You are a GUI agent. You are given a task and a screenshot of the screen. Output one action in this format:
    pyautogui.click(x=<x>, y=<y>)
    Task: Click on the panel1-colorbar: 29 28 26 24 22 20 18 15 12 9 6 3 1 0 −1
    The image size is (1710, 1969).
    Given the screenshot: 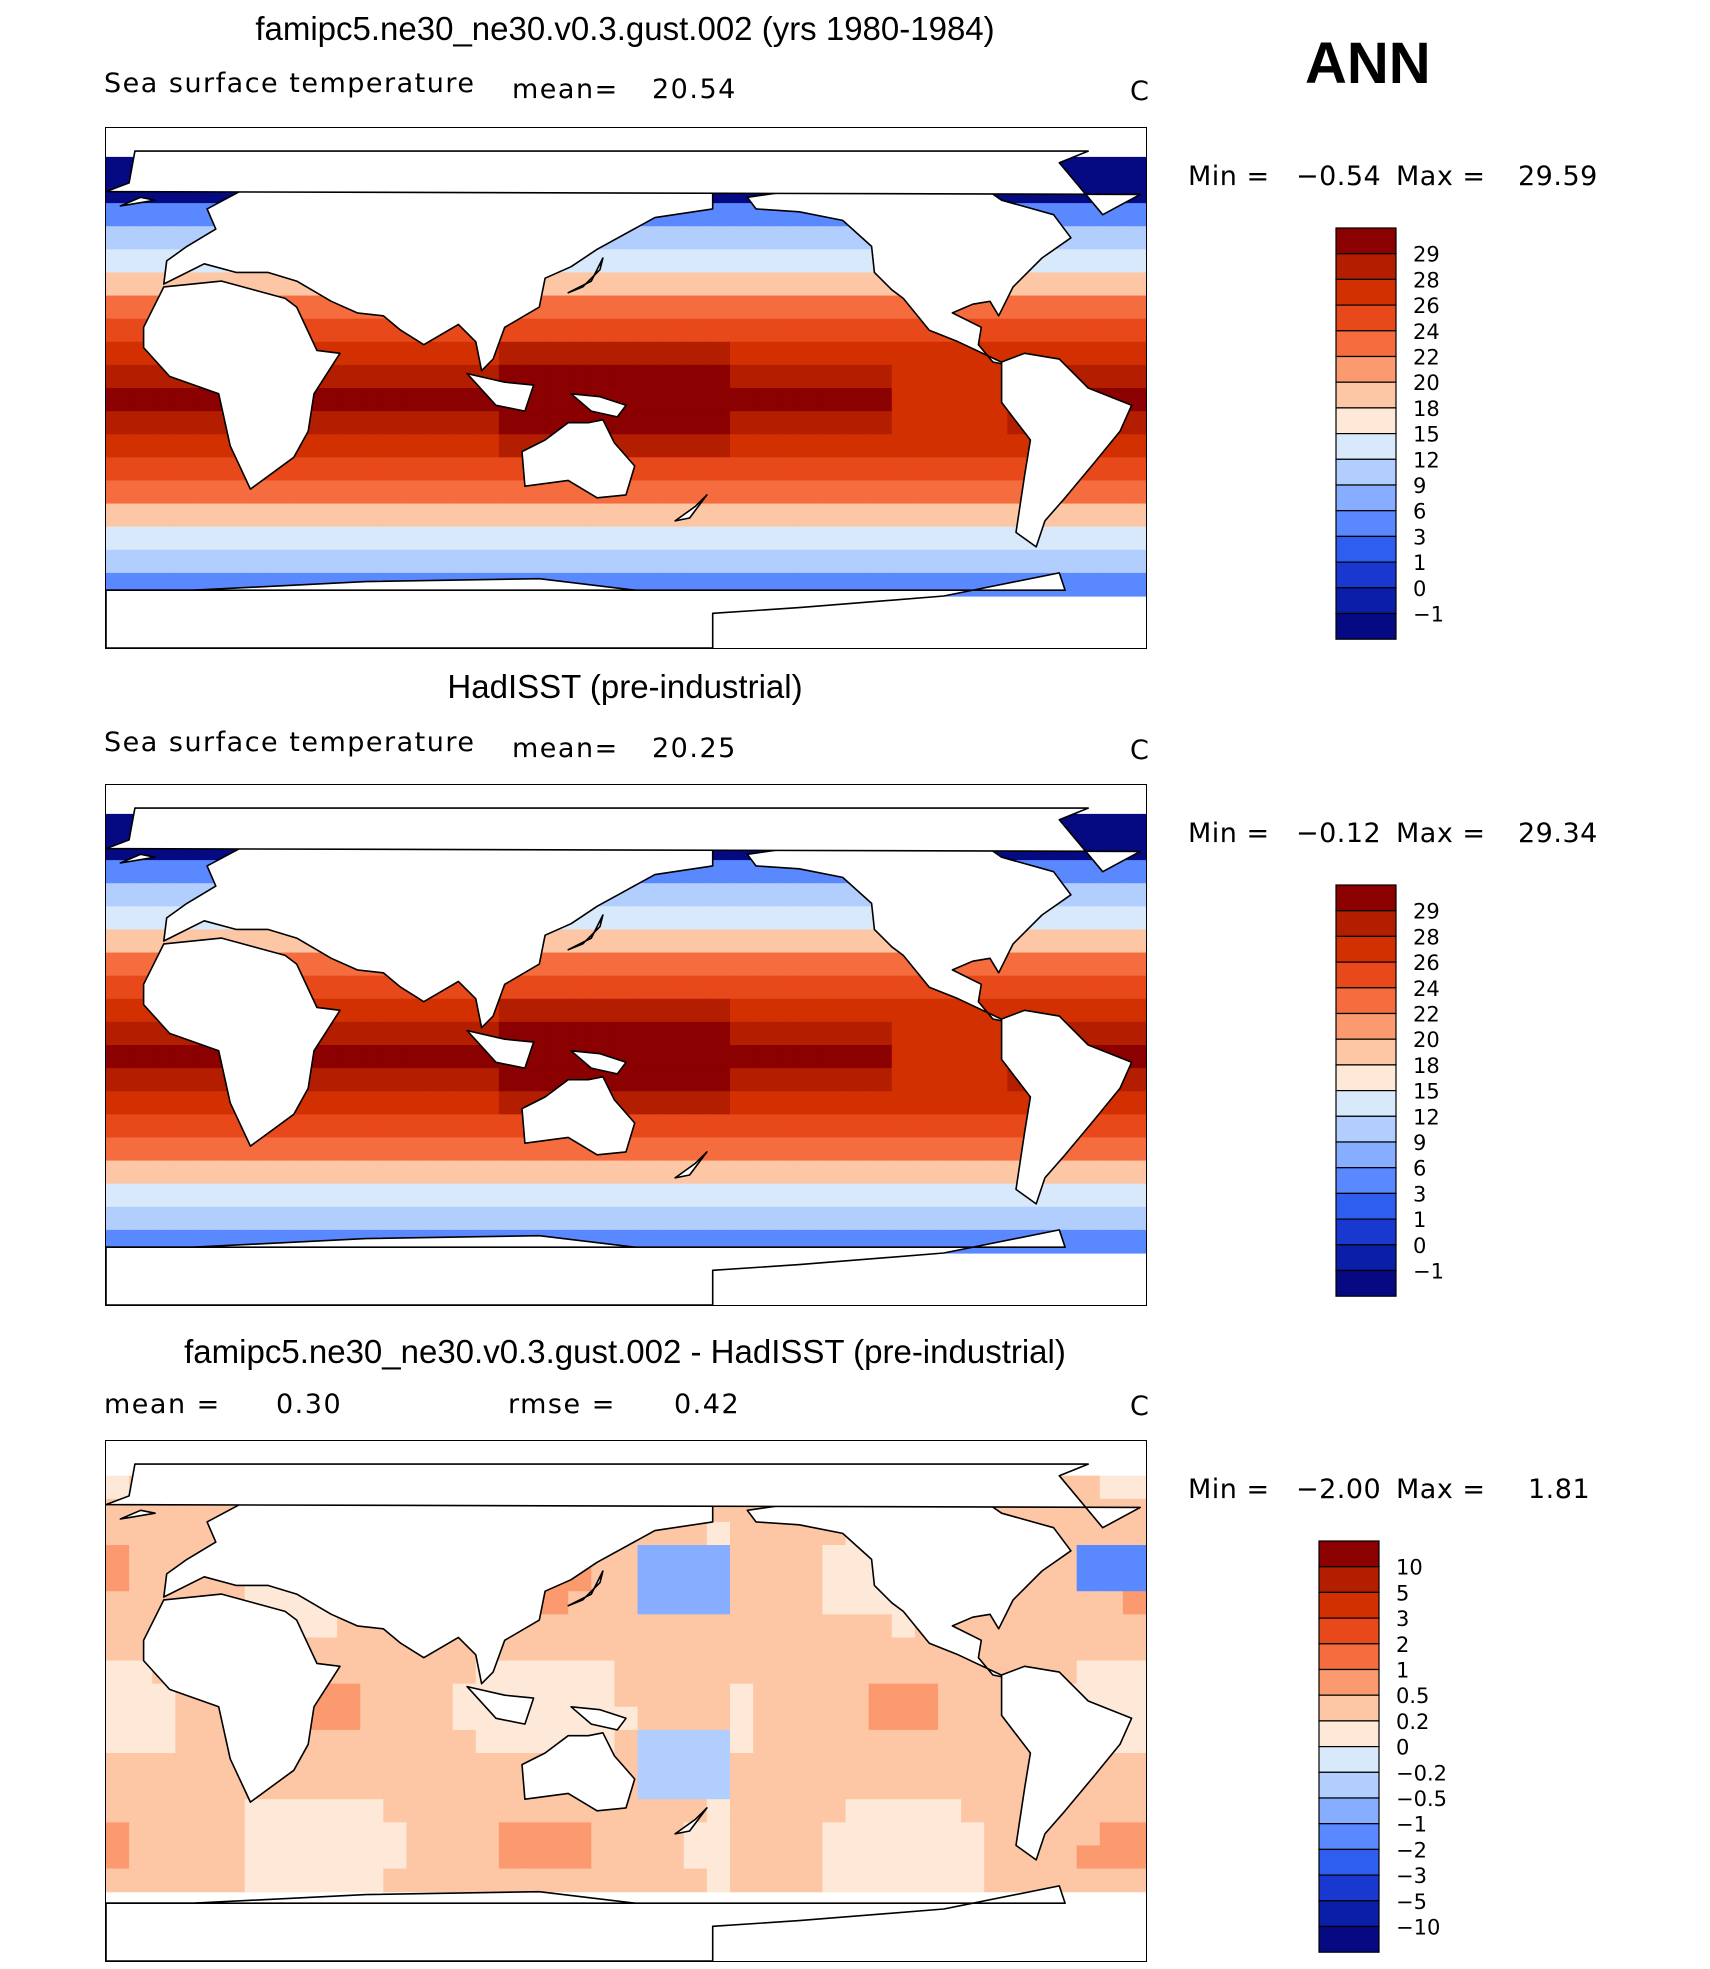 What is the action you would take?
    pyautogui.click(x=1425, y=434)
    